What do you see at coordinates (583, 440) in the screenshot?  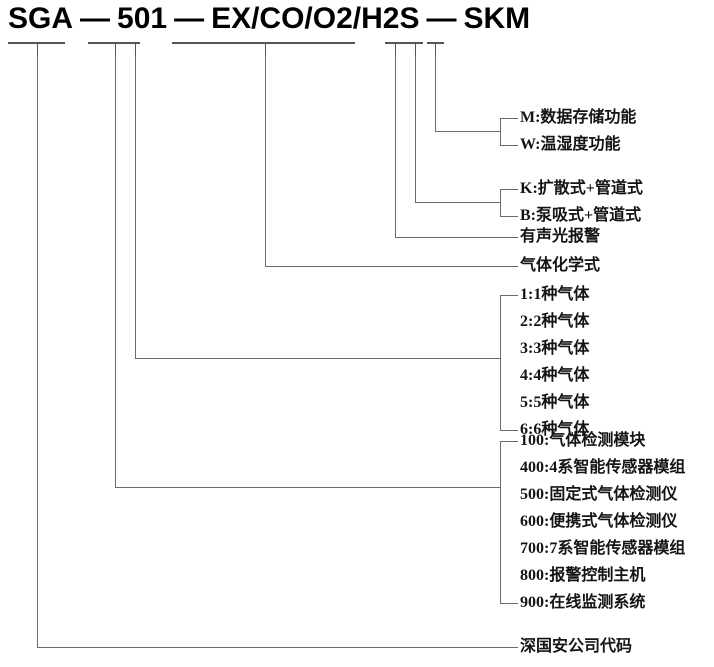 I see `label-series-100: 100:气体检测模块` at bounding box center [583, 440].